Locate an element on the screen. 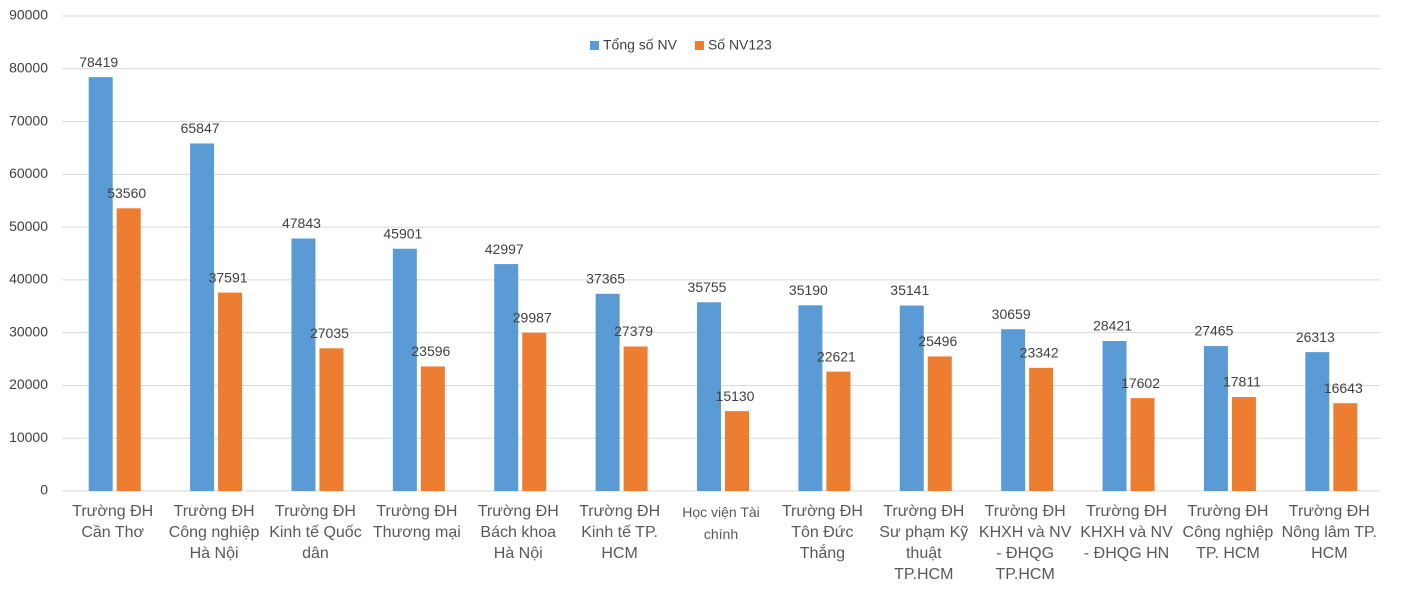 The height and width of the screenshot is (616, 1420). data-label: 27465 is located at coordinates (1213, 331).